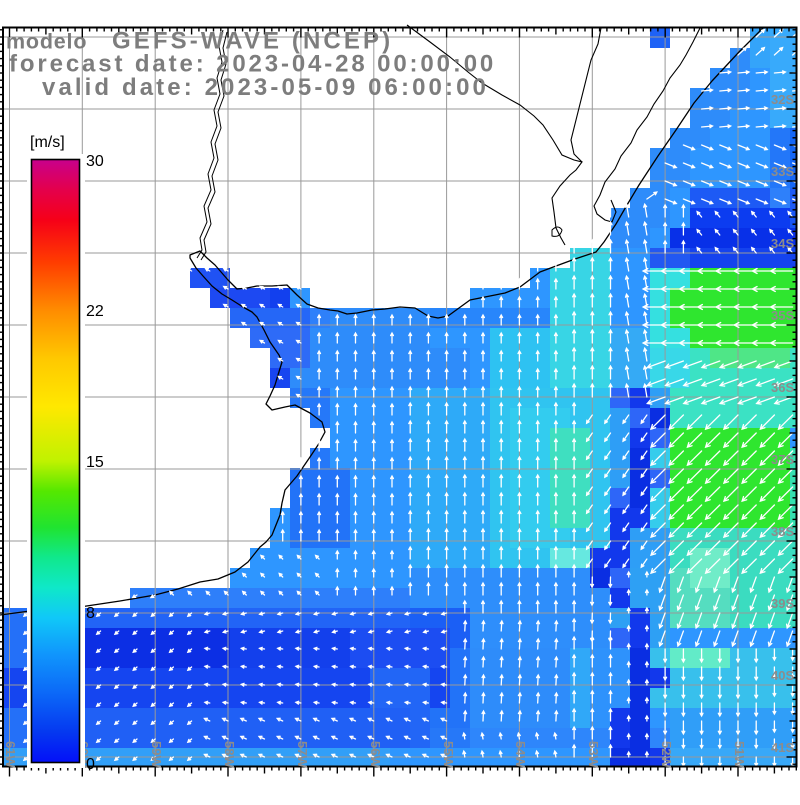  What do you see at coordinates (302, 754) in the screenshot?
I see `svg-text: 57W` at bounding box center [302, 754].